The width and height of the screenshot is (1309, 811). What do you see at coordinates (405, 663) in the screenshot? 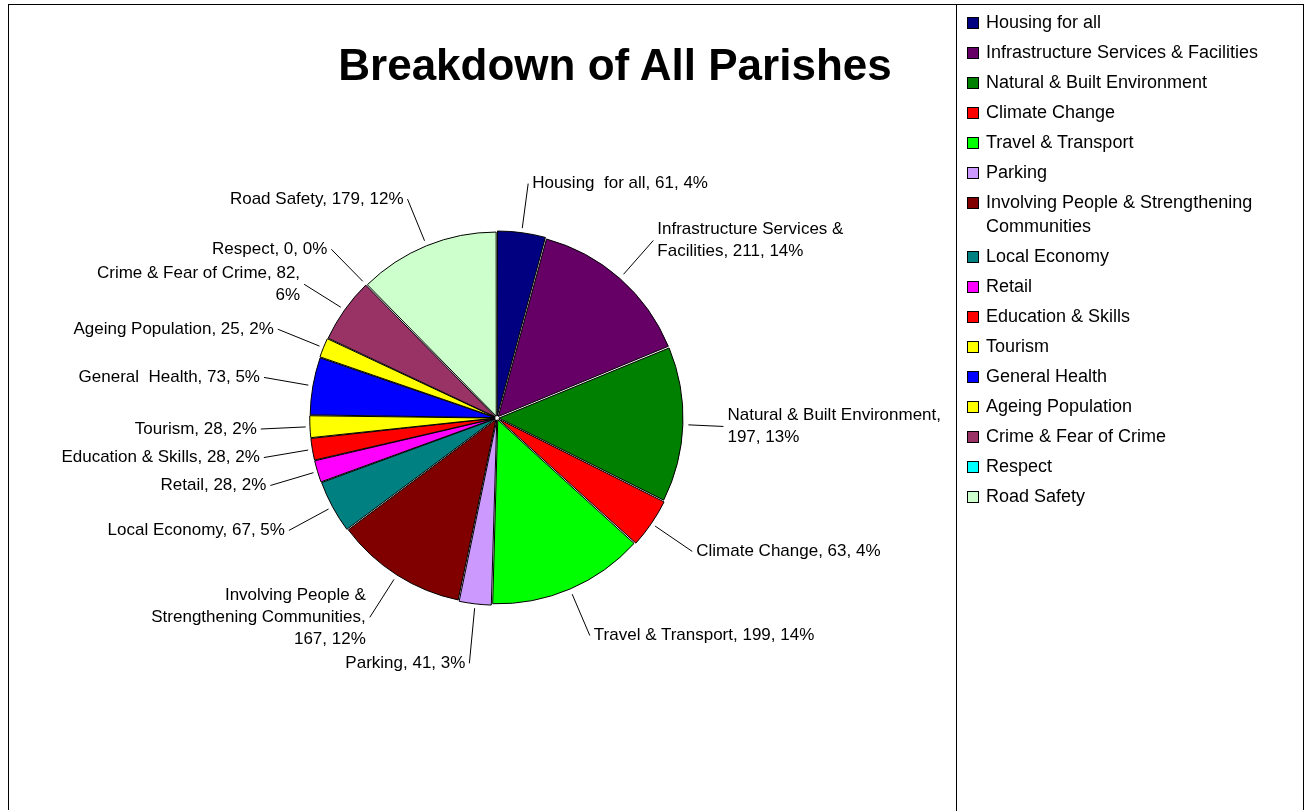
I see `data-label: Parking, 41, 3%` at bounding box center [405, 663].